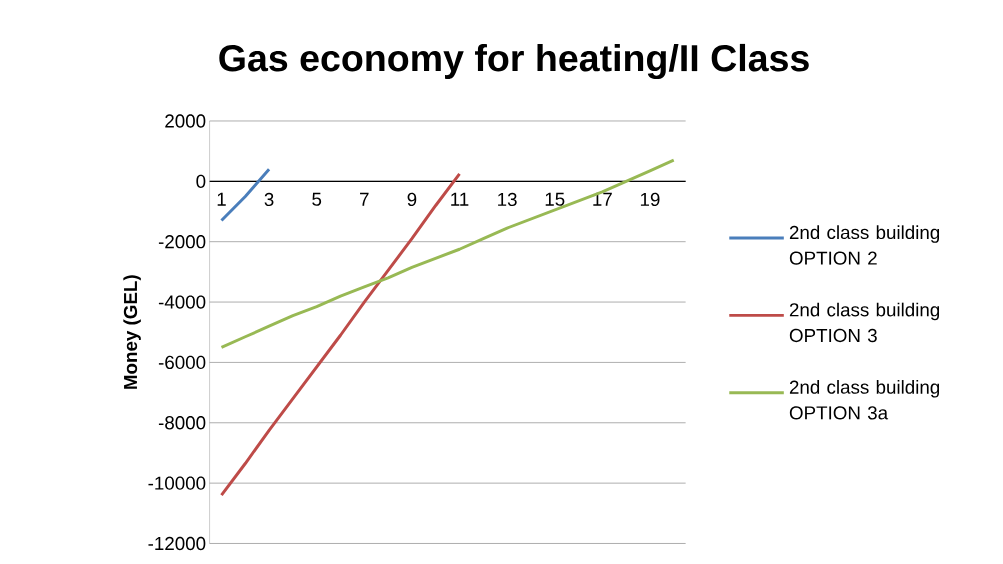 Image resolution: width=1003 pixels, height=564 pixels. What do you see at coordinates (555, 199) in the screenshot?
I see `x-tick-label: 15` at bounding box center [555, 199].